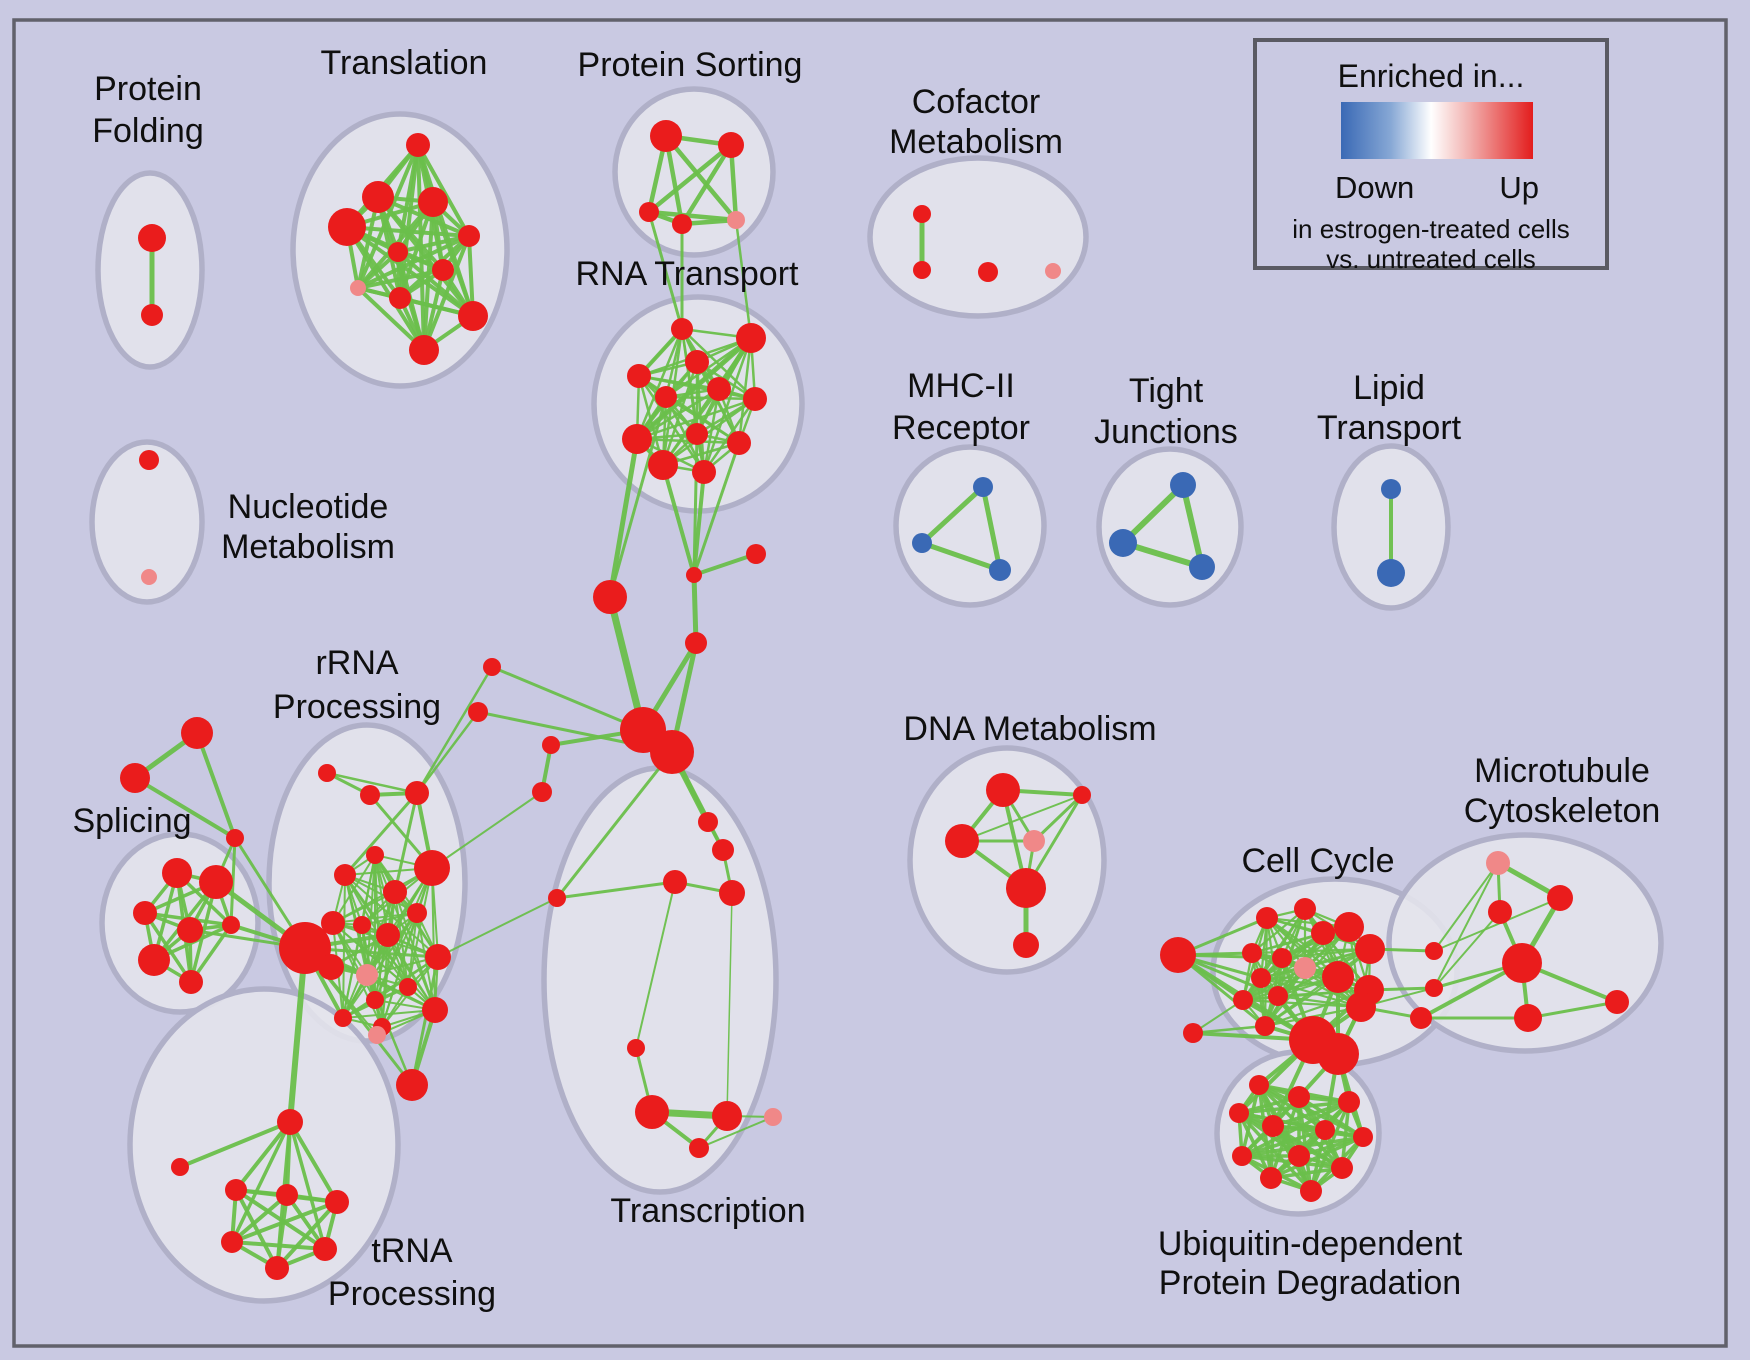 This screenshot has height=1360, width=1750. Describe the element at coordinates (1500, 912) in the screenshot. I see `node-mt3` at that location.